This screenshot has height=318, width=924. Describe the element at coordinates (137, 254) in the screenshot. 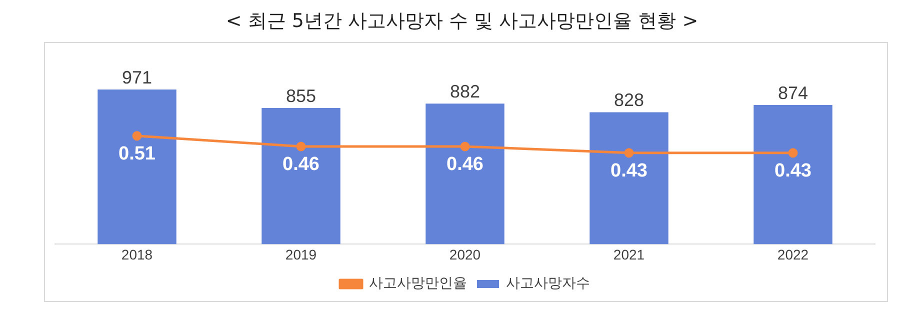

I see `x-tick-label: 2018` at that location.